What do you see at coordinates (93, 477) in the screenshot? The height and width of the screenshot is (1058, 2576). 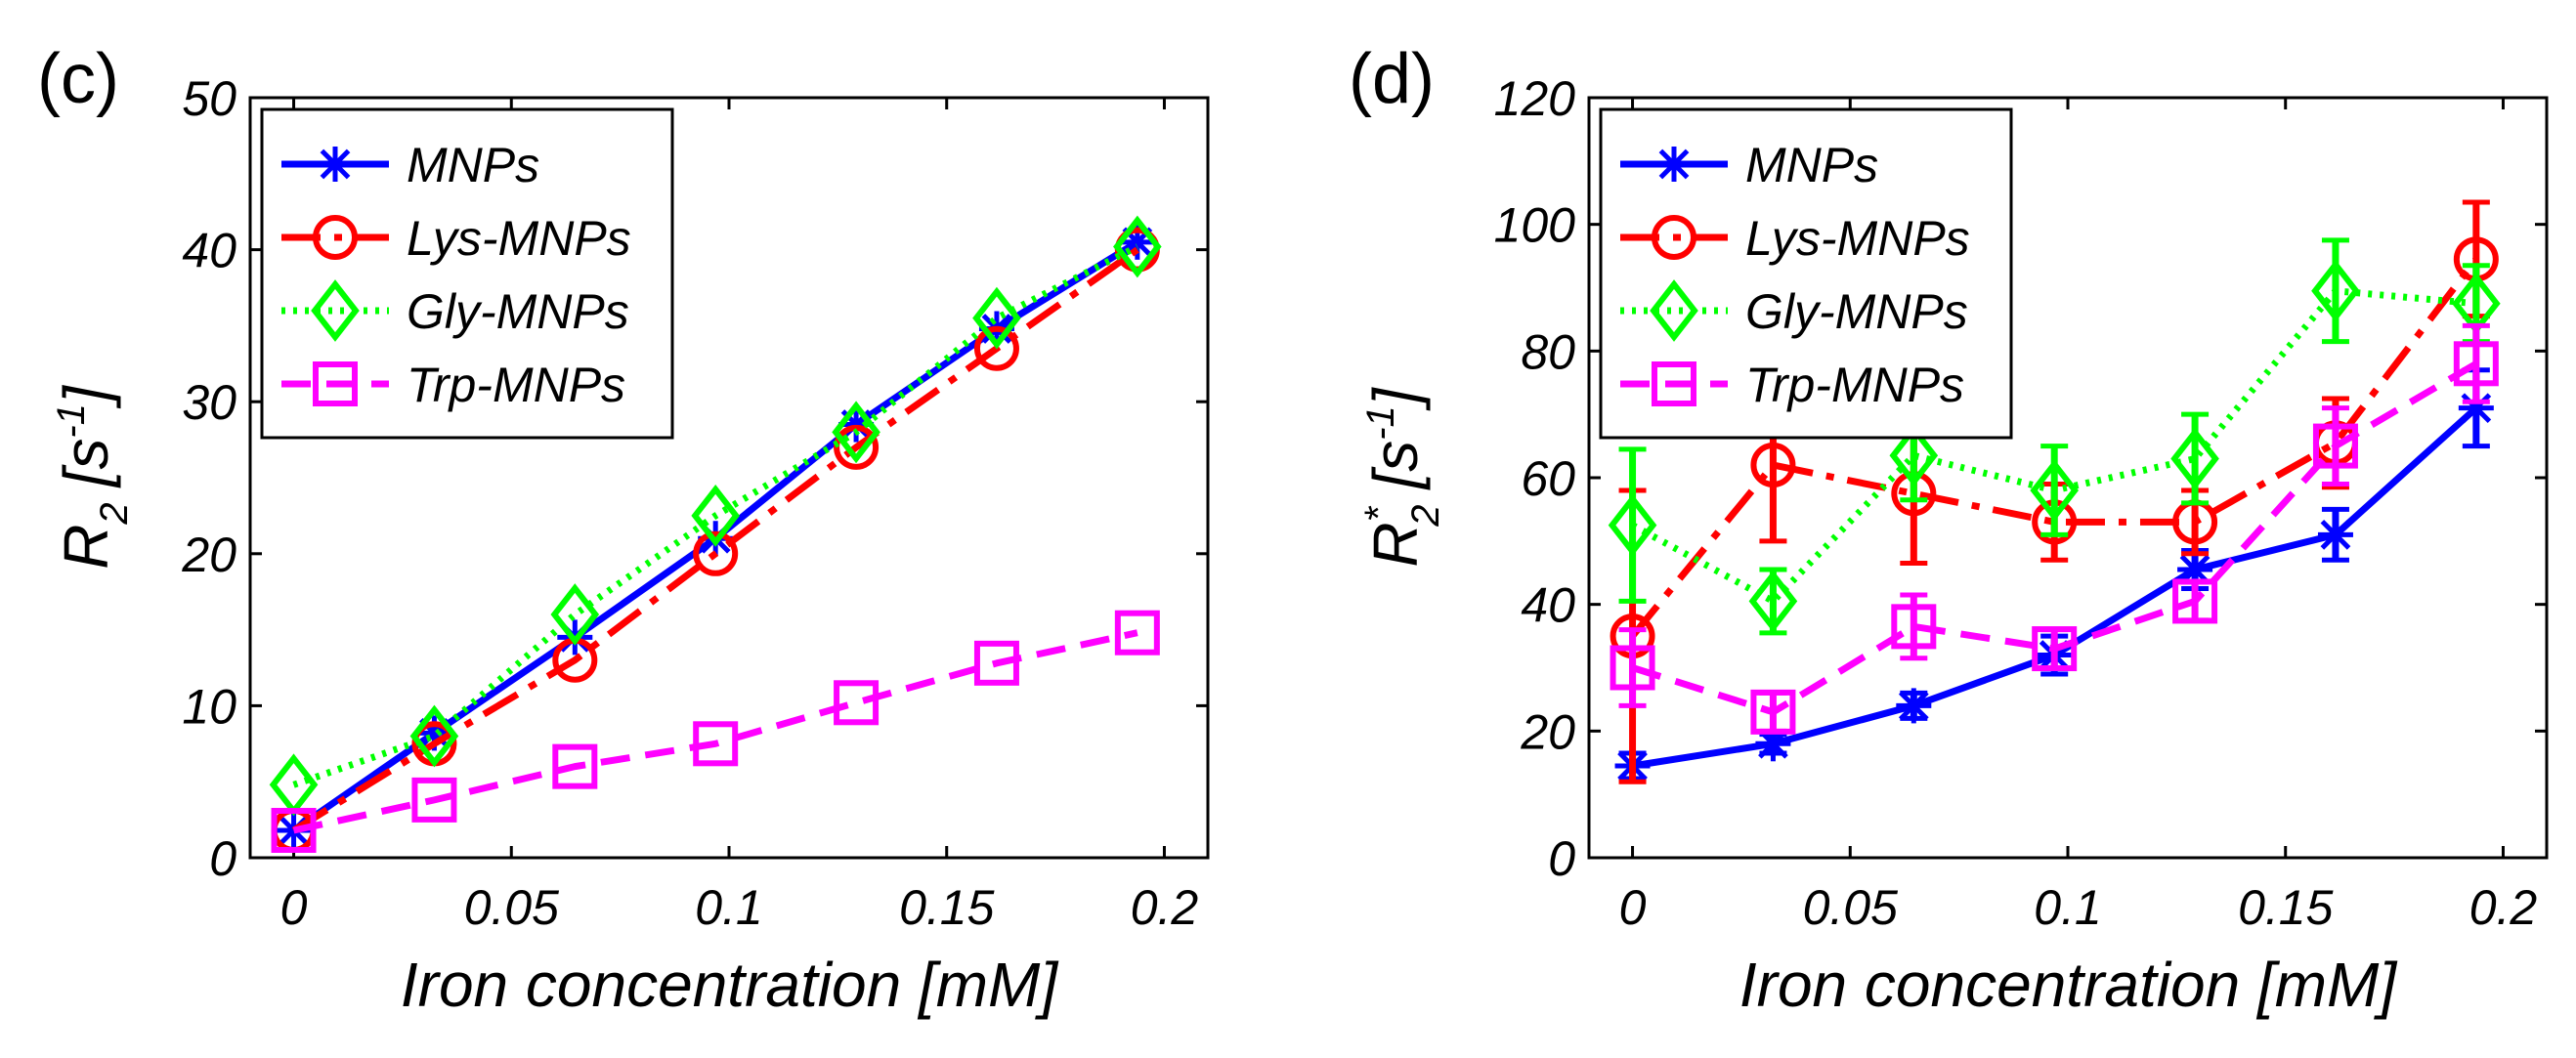 I see `y-axis-label-c: R2[s-1]` at bounding box center [93, 477].